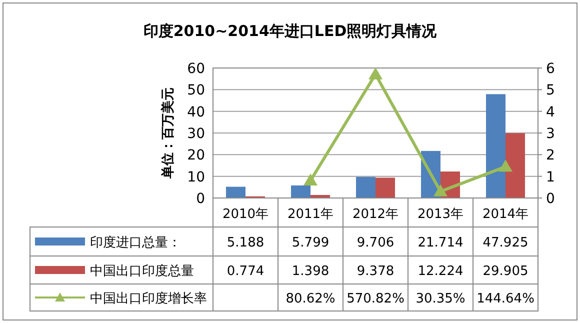 This screenshot has height=323, width=580. Describe the element at coordinates (245, 243) in the screenshot. I see `data-label: 5.188` at that location.